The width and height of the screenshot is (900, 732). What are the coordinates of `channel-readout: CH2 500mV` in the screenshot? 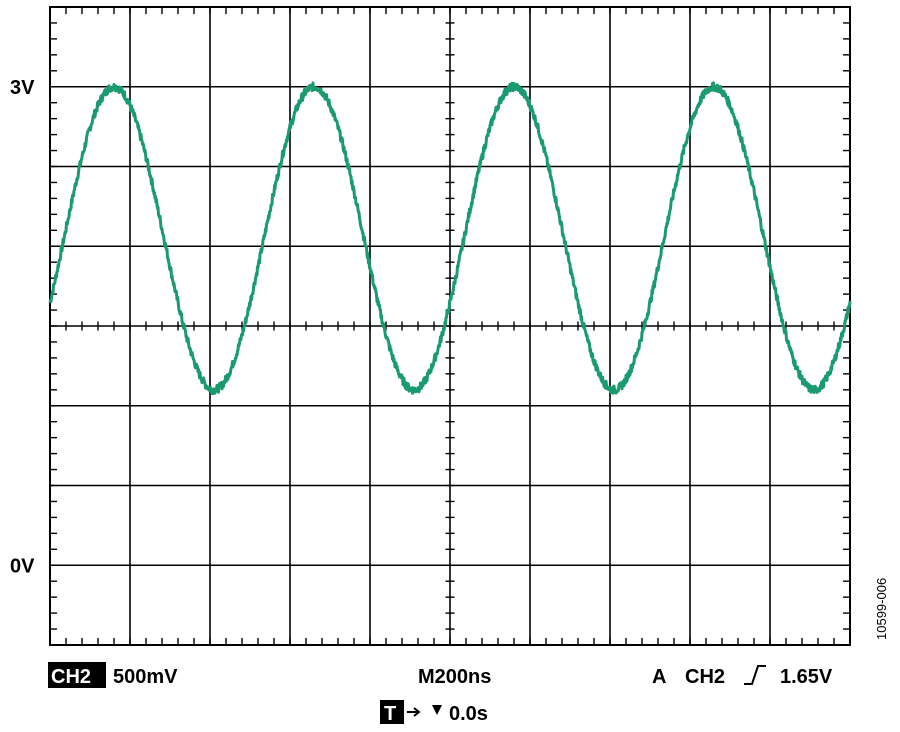 It's located at (113, 675).